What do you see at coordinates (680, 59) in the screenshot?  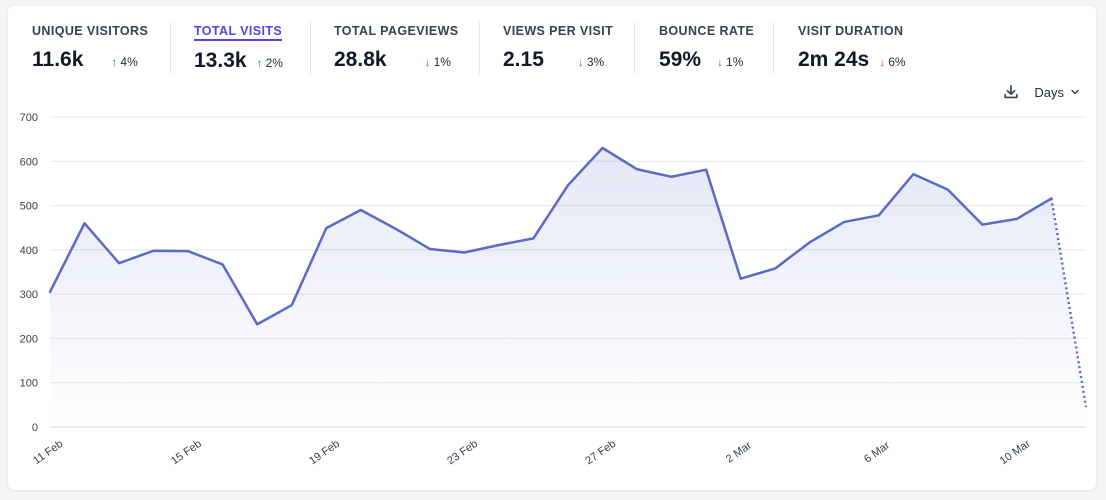 I see `stat-value: 59%` at bounding box center [680, 59].